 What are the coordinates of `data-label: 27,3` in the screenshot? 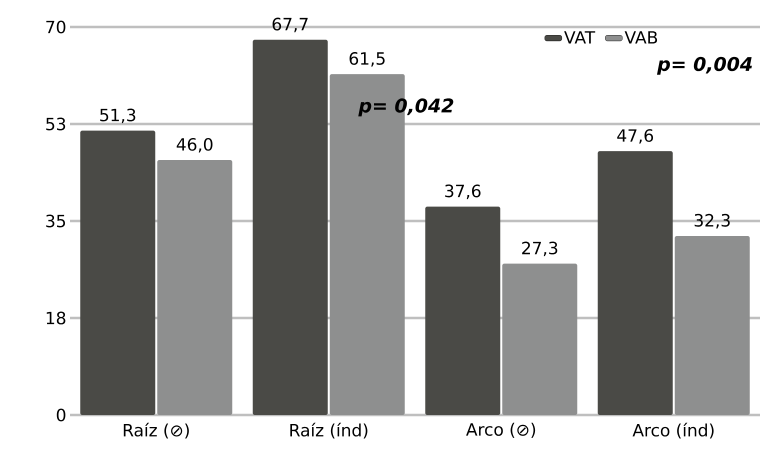 It's located at (540, 249).